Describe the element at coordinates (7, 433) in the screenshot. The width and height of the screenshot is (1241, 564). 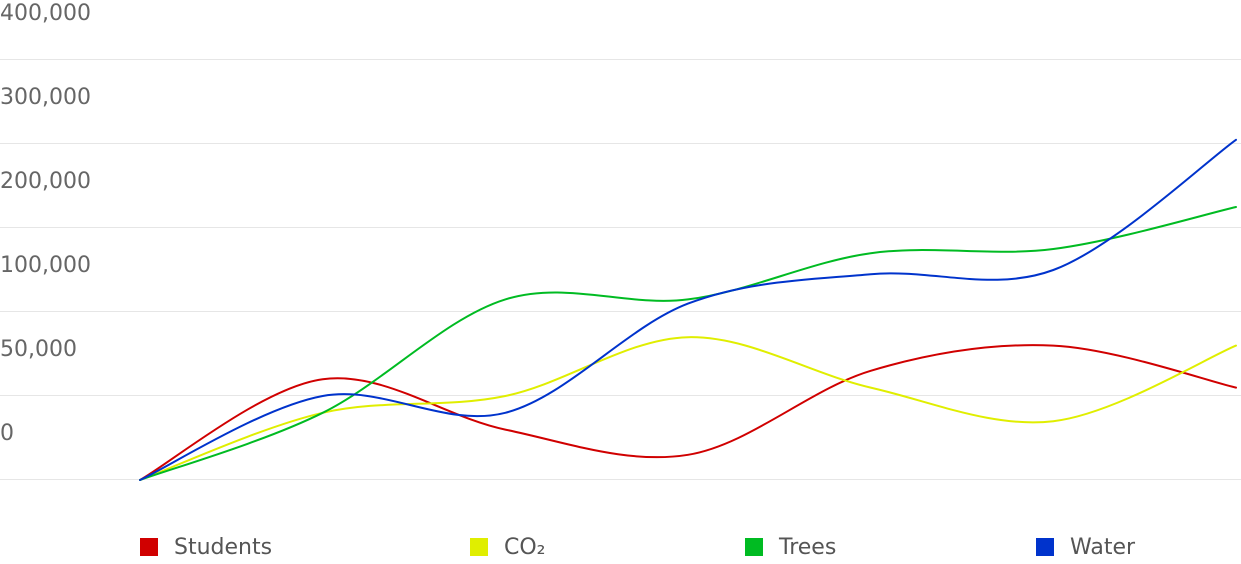
I see `y-tick-label: 0` at that location.